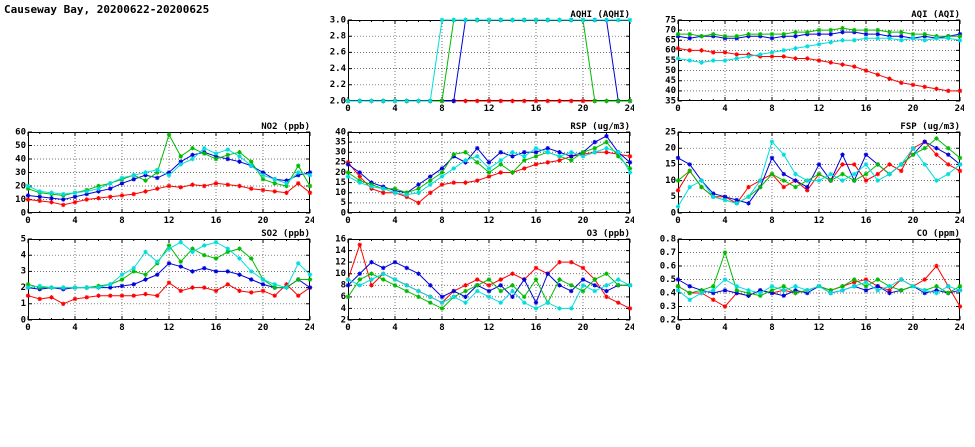 Image resolution: width=975 pixels, height=447 pixels. I want to click on chart-so2, so click(158, 281).